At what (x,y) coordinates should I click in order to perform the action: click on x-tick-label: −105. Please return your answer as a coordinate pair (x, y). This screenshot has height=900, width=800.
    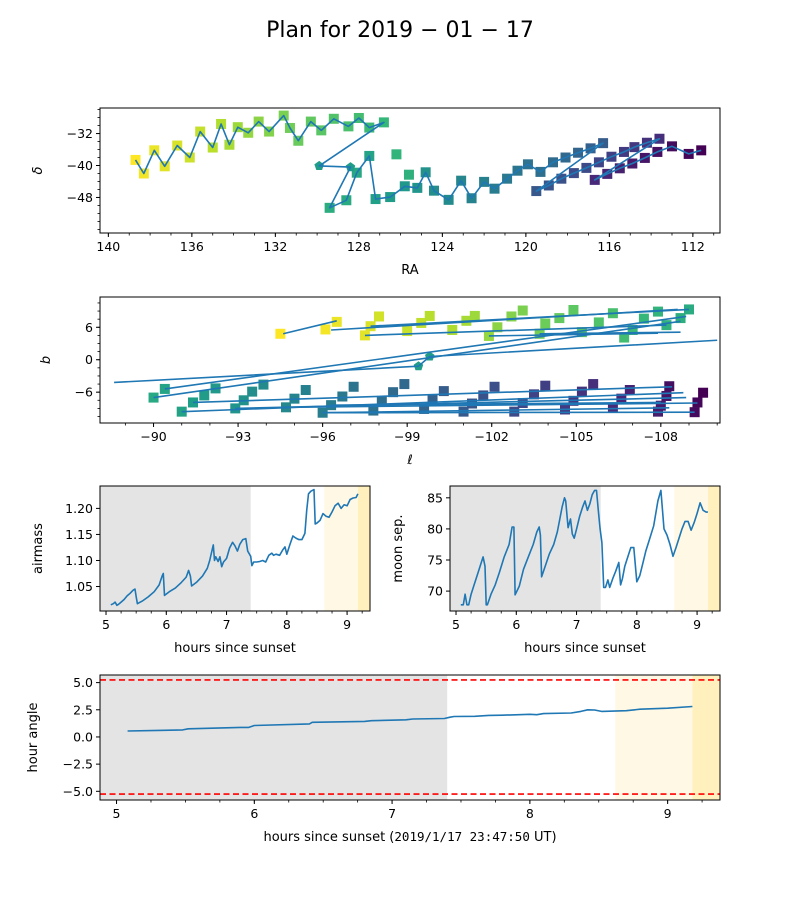
    Looking at the image, I should click on (576, 436).